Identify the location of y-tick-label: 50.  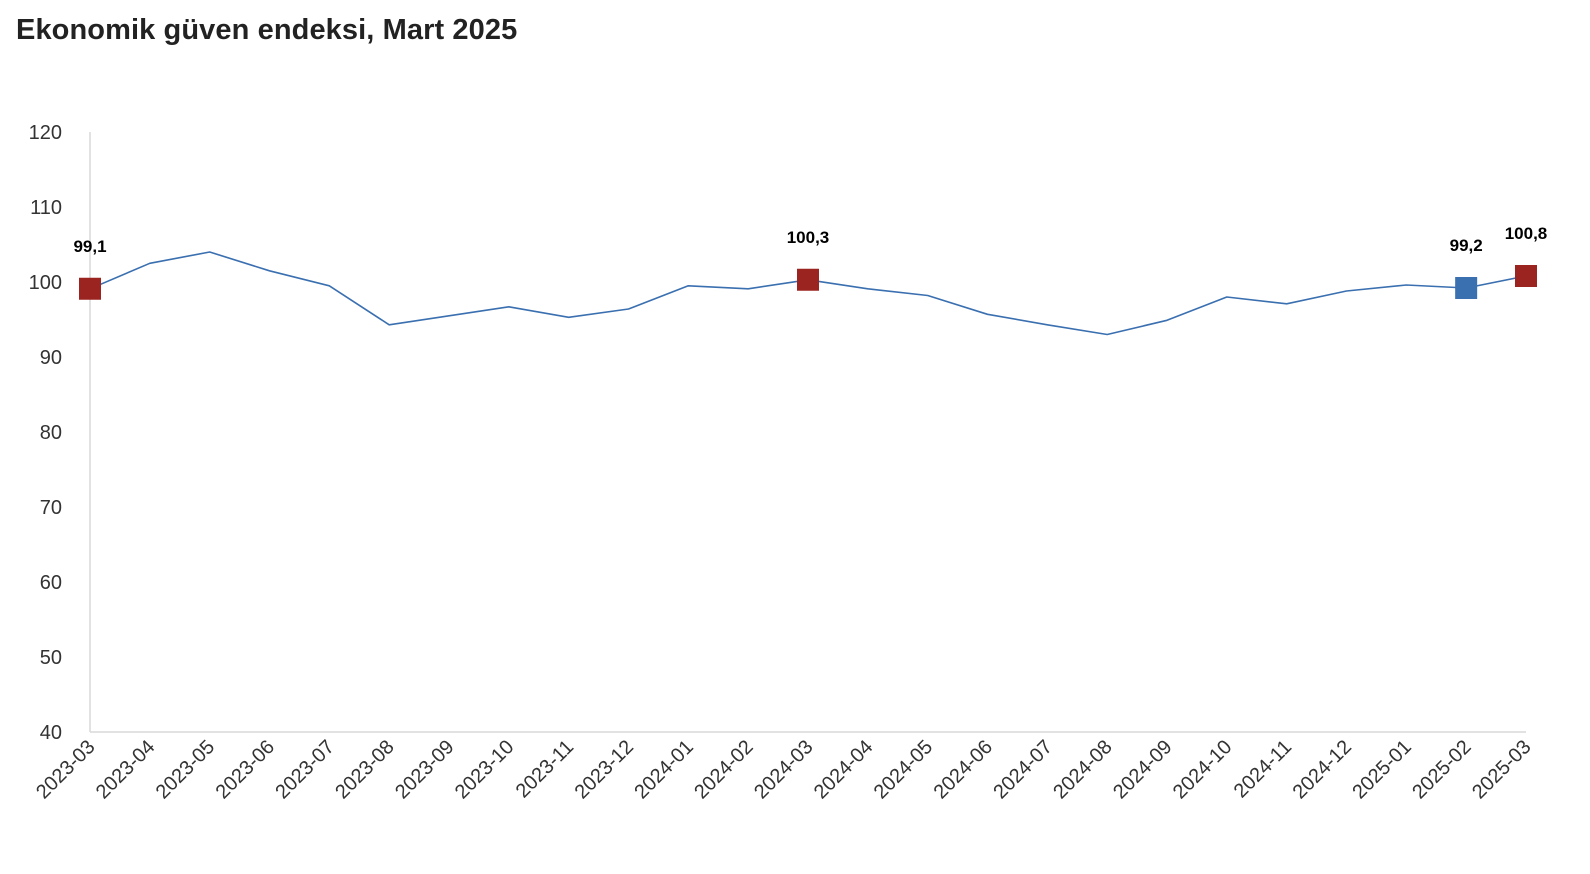
(51, 658).